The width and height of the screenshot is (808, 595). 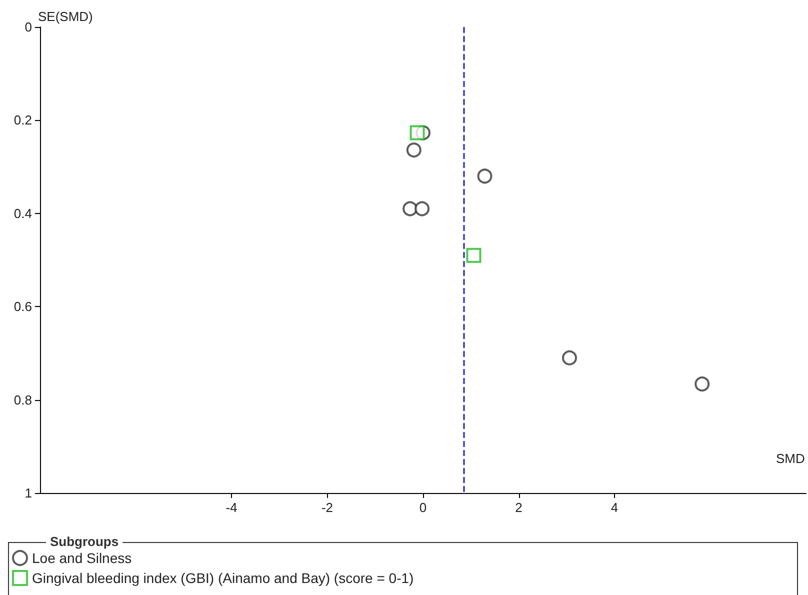 I want to click on x-tick-label: 2, so click(x=518, y=507).